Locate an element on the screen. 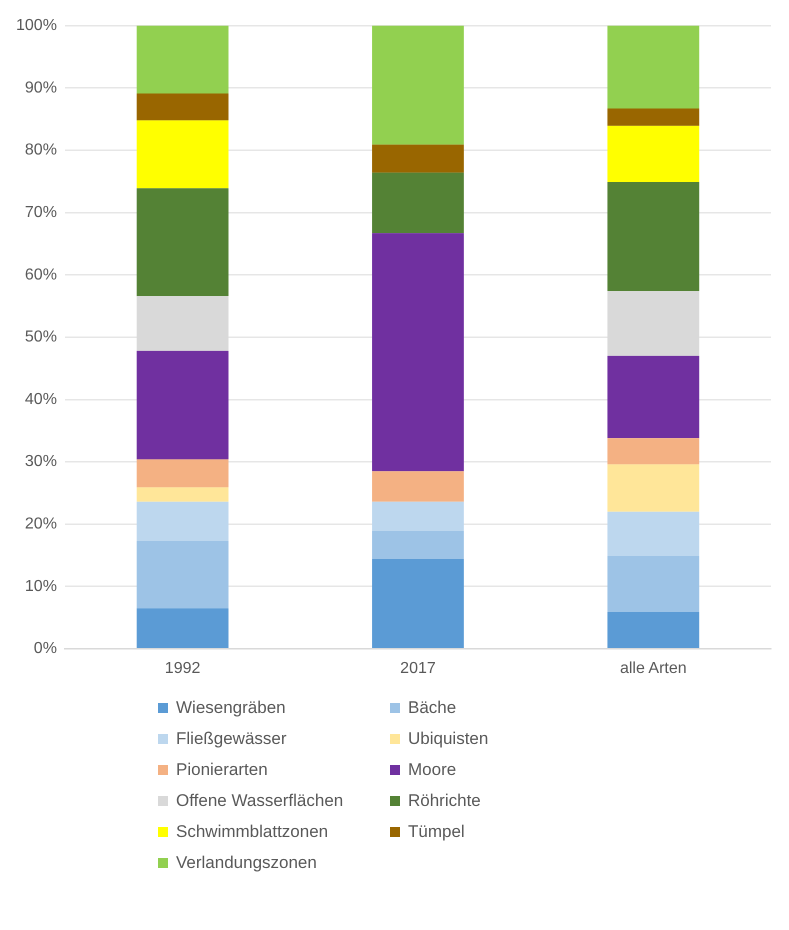  legend-label: Ubiquisten is located at coordinates (448, 739).